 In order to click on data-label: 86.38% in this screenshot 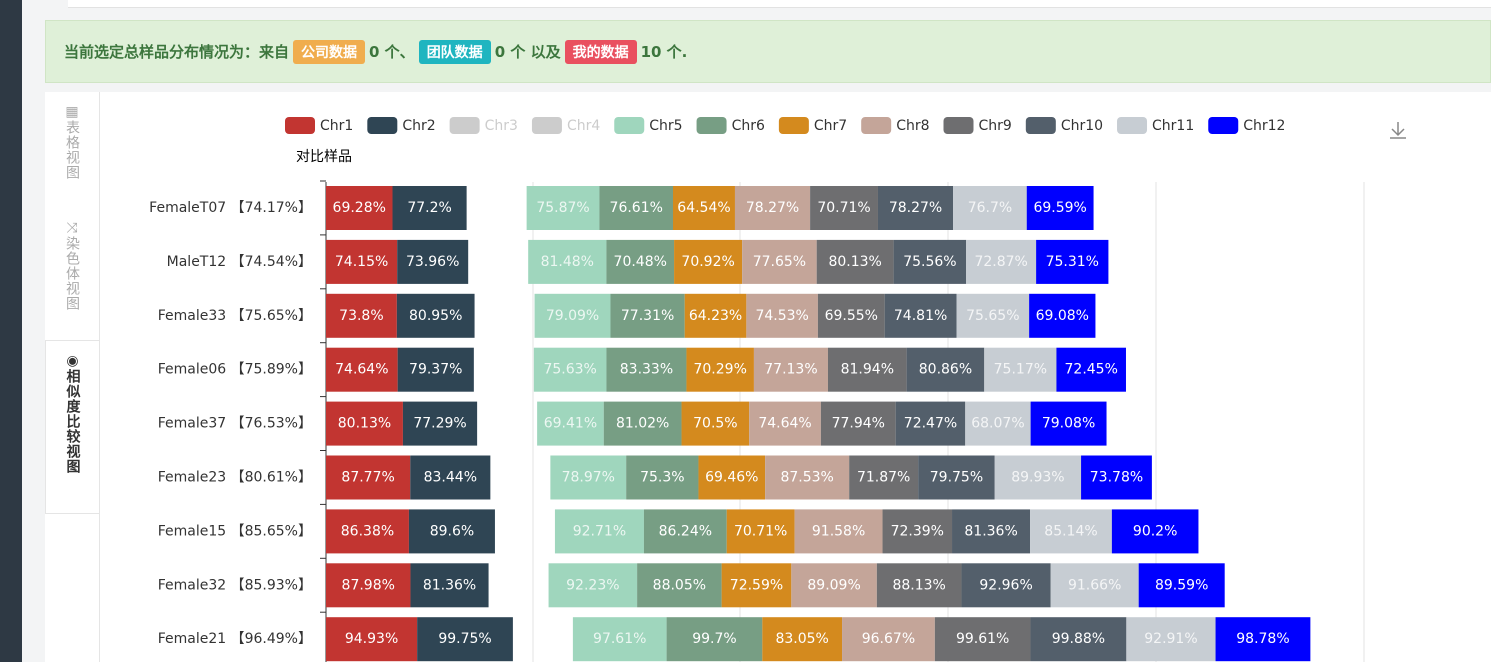, I will do `click(367, 531)`.